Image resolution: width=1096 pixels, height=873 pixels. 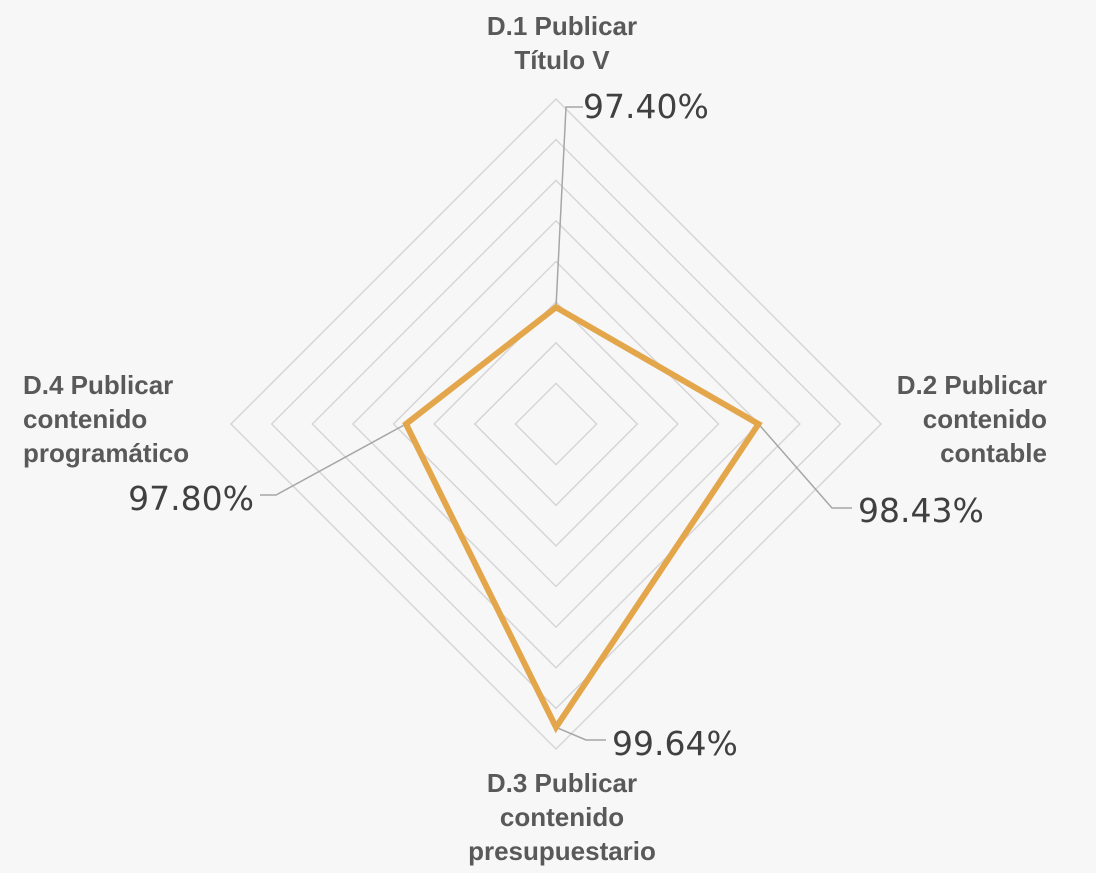 I want to click on category-label: D.2 Publicar contenido contable, so click(x=972, y=419).